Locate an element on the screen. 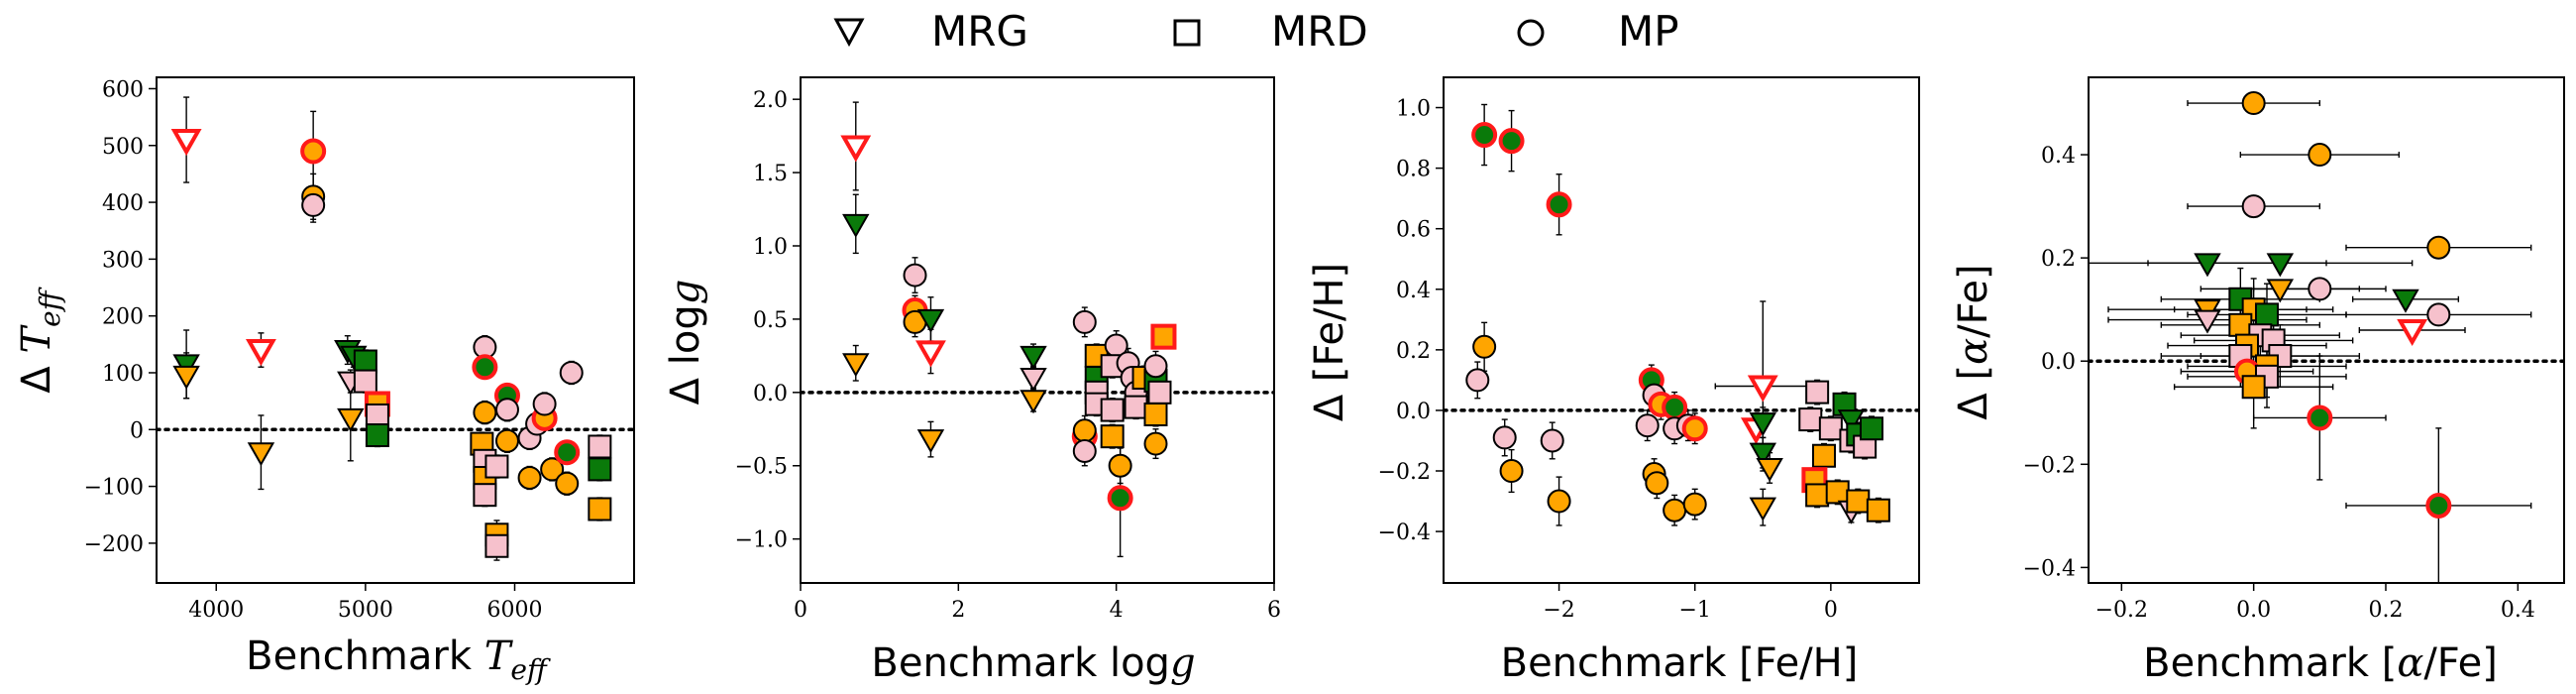 The image size is (2576, 694). y-tick-label: 0 is located at coordinates (137, 430).